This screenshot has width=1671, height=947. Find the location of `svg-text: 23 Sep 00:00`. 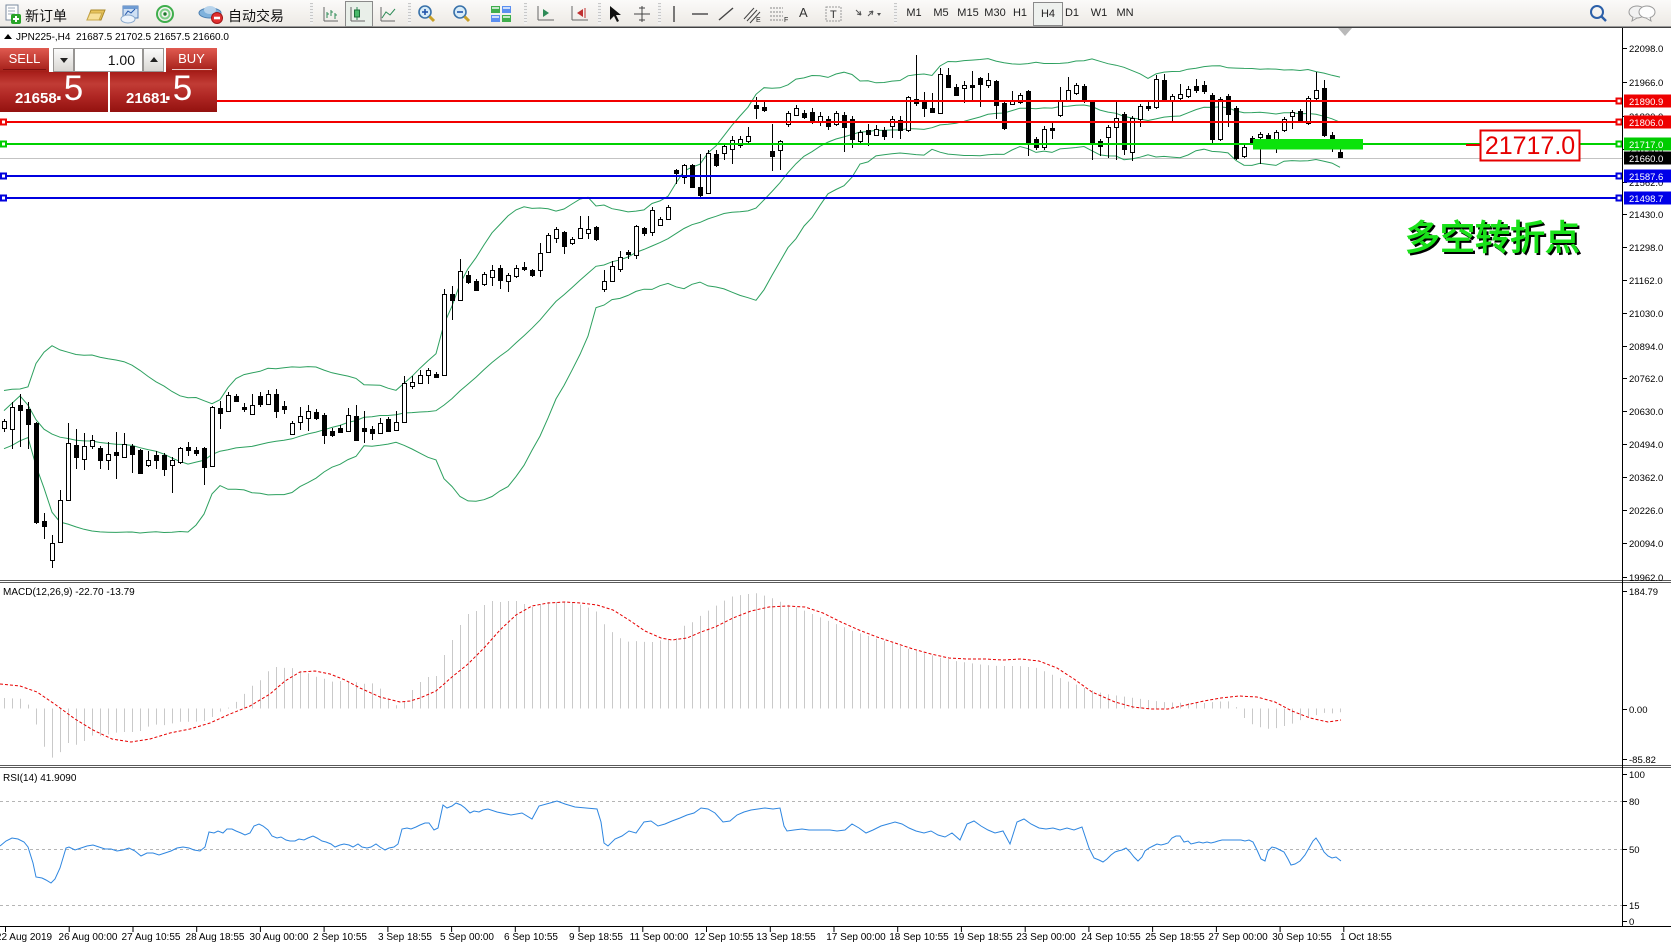

svg-text: 23 Sep 00:00 is located at coordinates (1046, 937).